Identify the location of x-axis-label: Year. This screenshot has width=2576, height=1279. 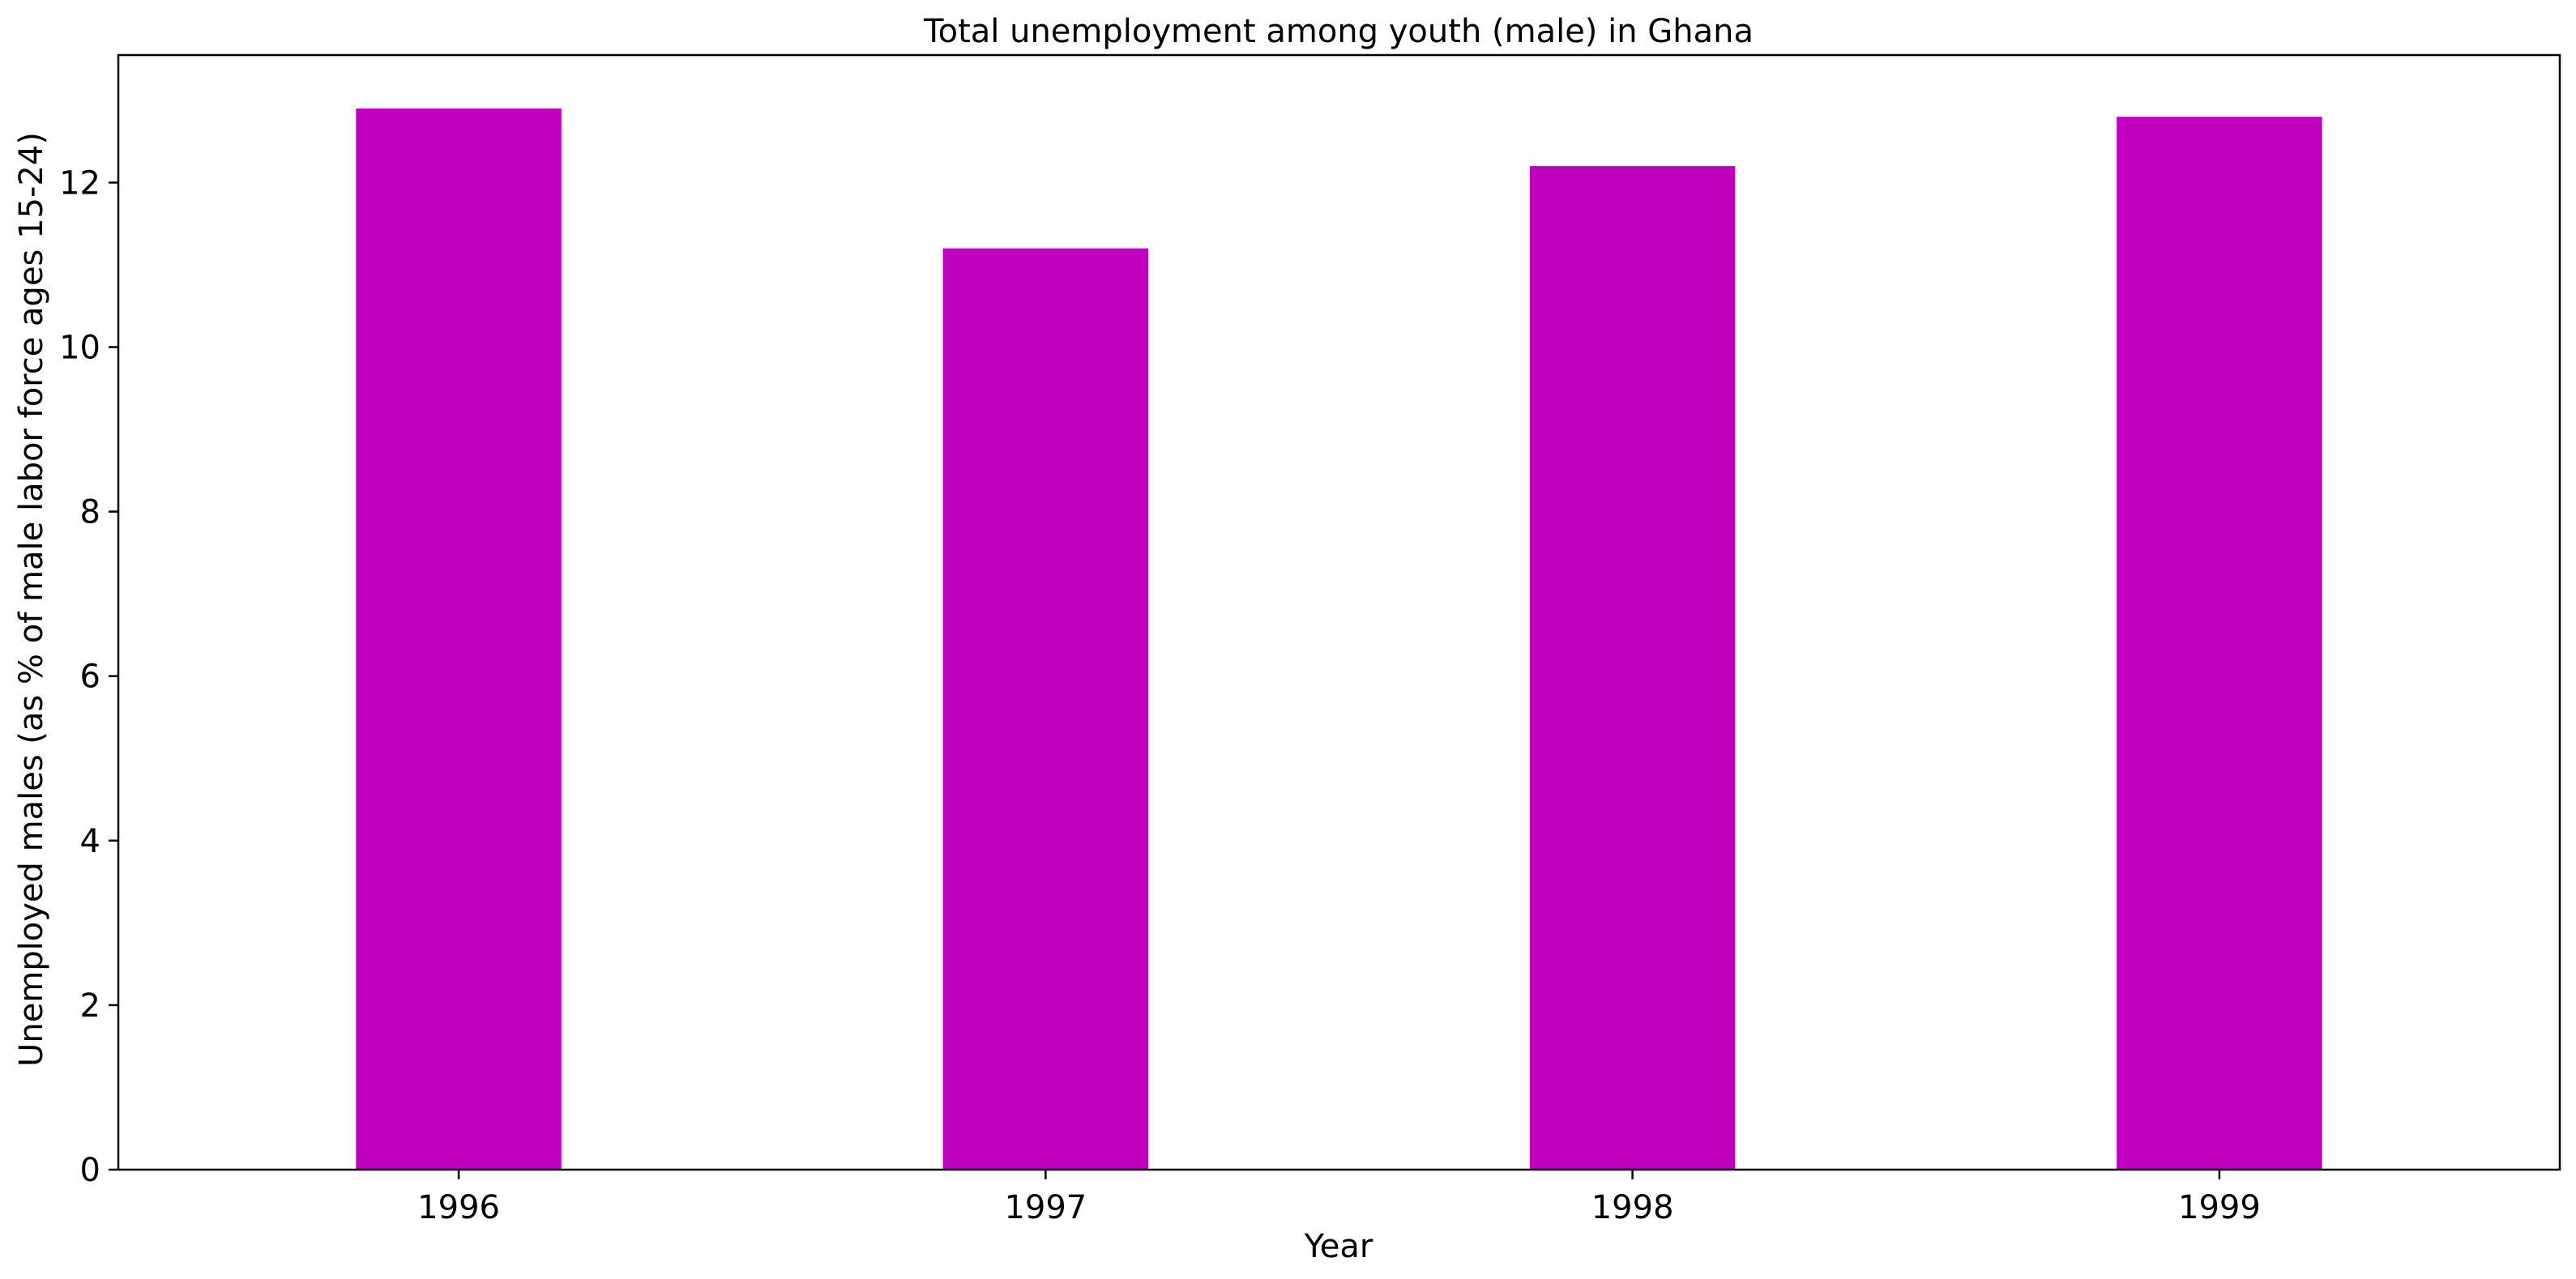
(1338, 1246).